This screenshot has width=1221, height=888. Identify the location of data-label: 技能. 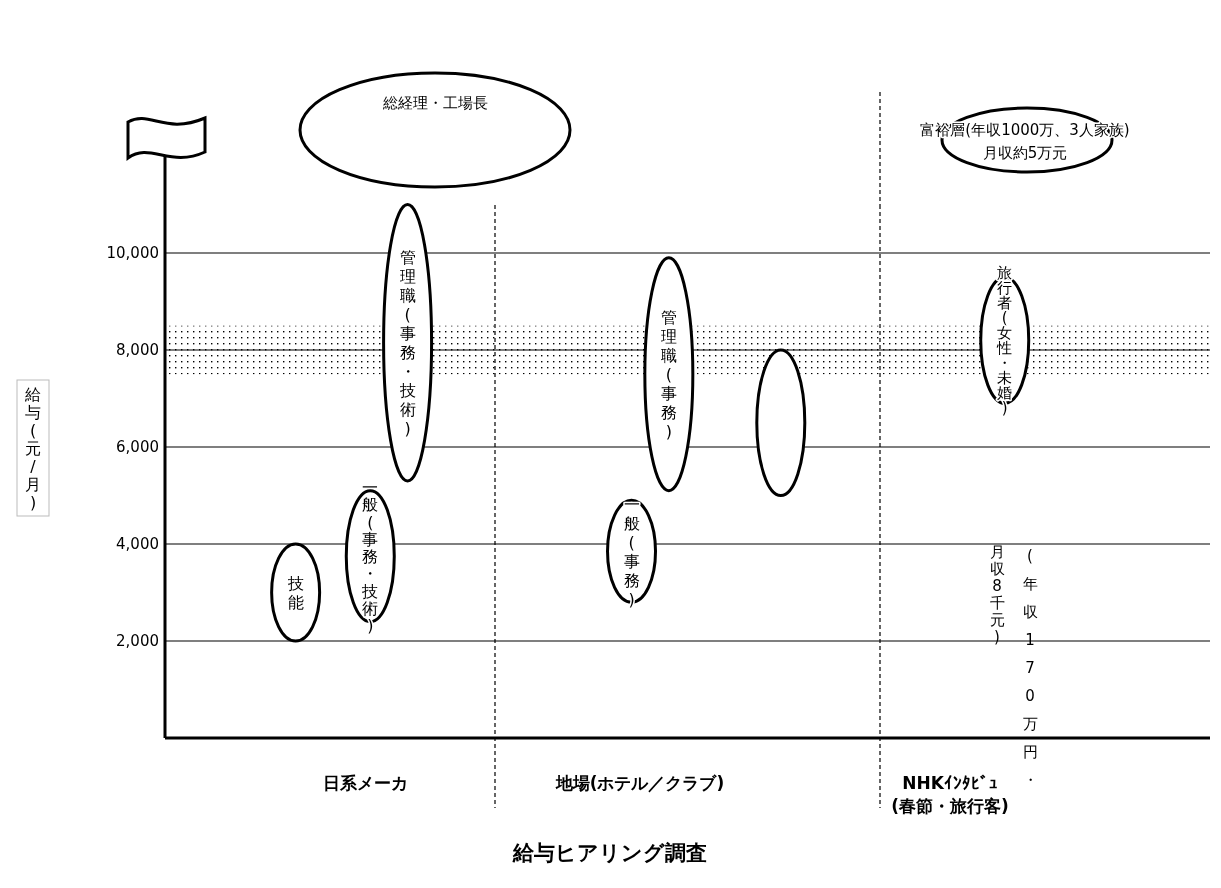
(295, 592).